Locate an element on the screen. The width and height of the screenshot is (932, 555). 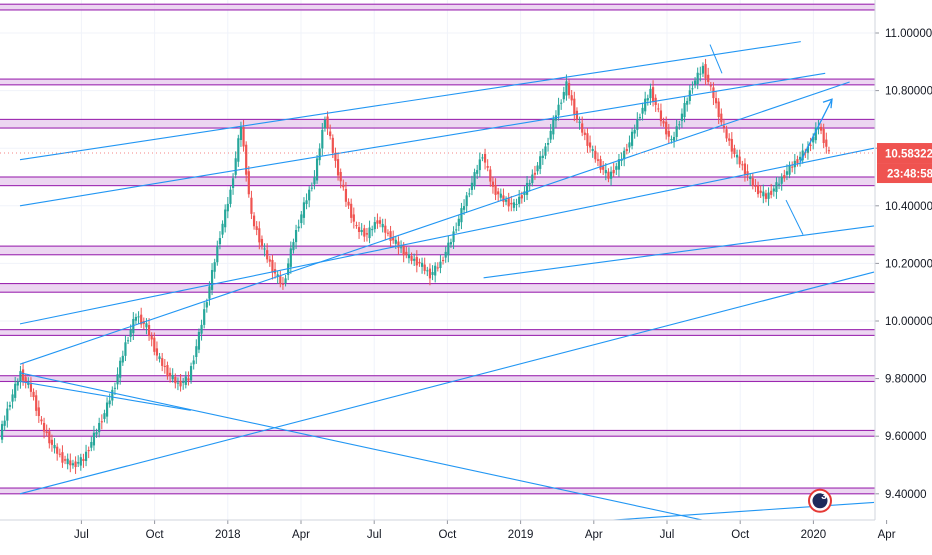
last-price-value: 10.58322 is located at coordinates (908, 155).